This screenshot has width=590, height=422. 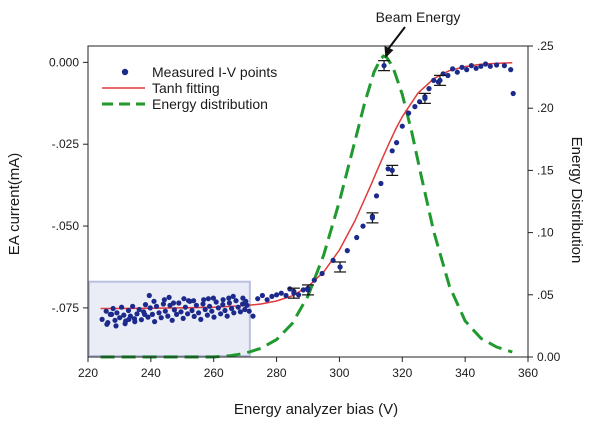 What do you see at coordinates (316, 409) in the screenshot?
I see `x-axis-title: Energy analyzer bias (V)` at bounding box center [316, 409].